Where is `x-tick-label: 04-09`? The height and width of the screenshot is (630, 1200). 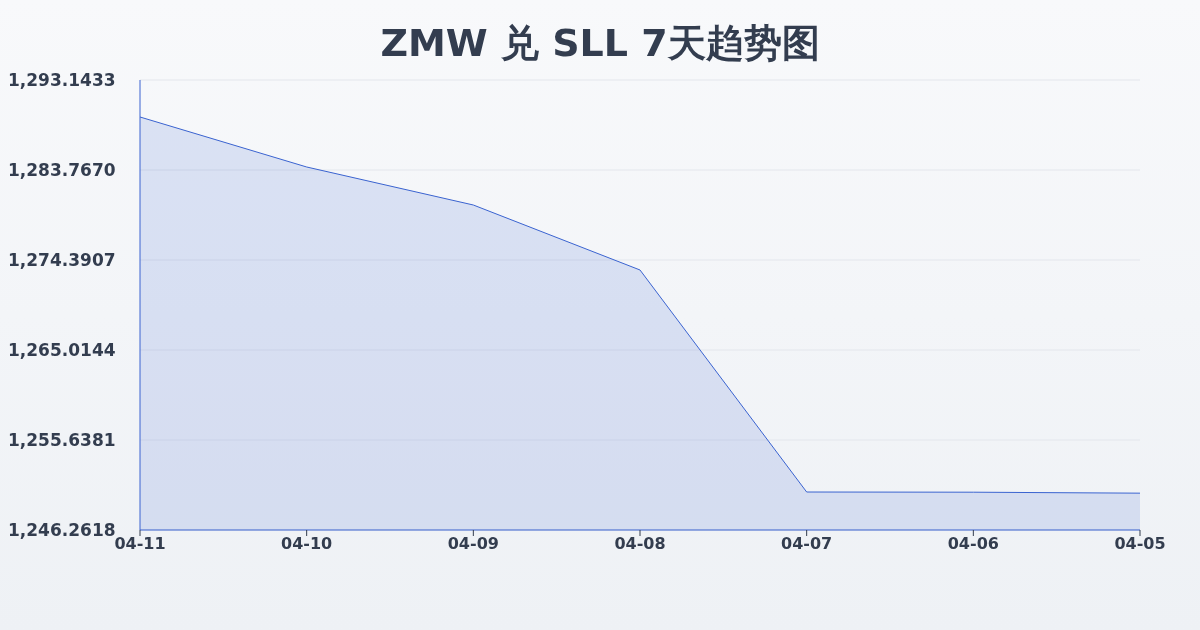 x-tick-label: 04-09 is located at coordinates (473, 544).